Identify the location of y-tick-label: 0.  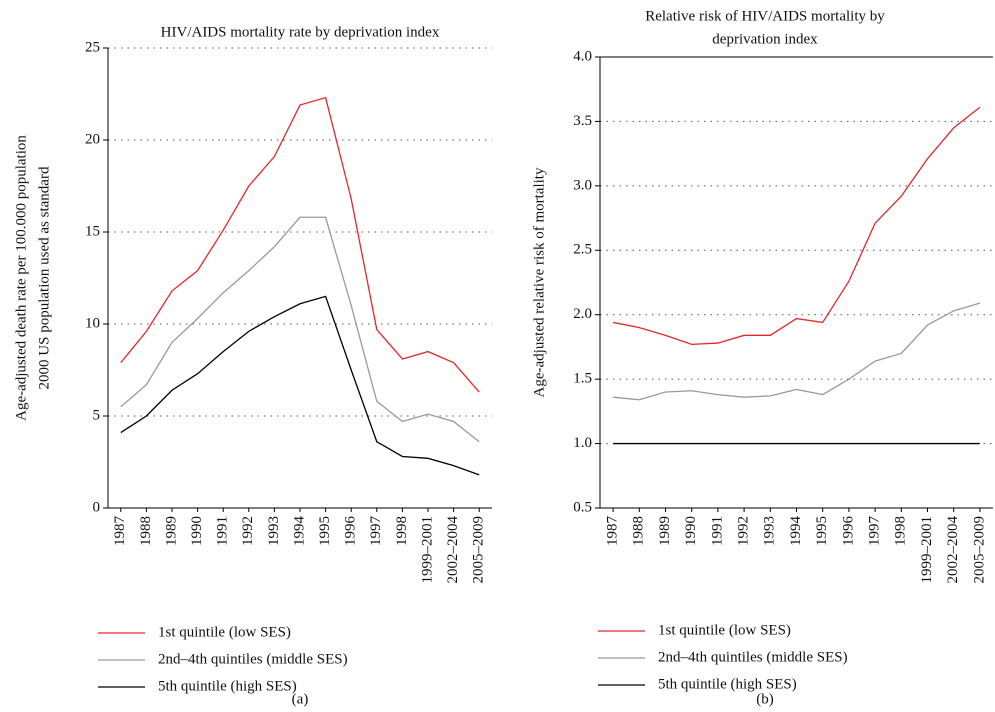
(97, 507).